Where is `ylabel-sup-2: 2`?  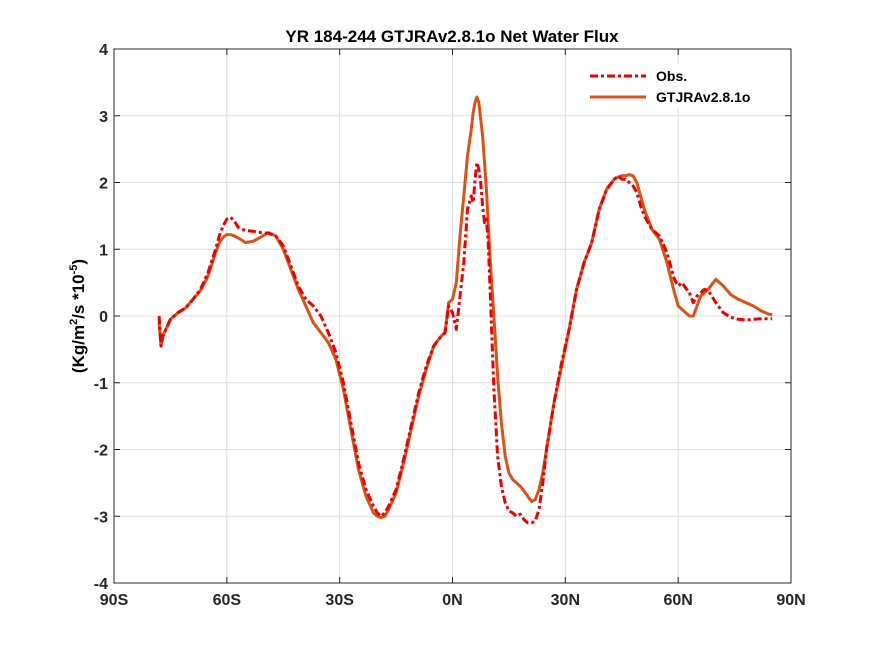 ylabel-sup-2: 2 is located at coordinates (74, 322).